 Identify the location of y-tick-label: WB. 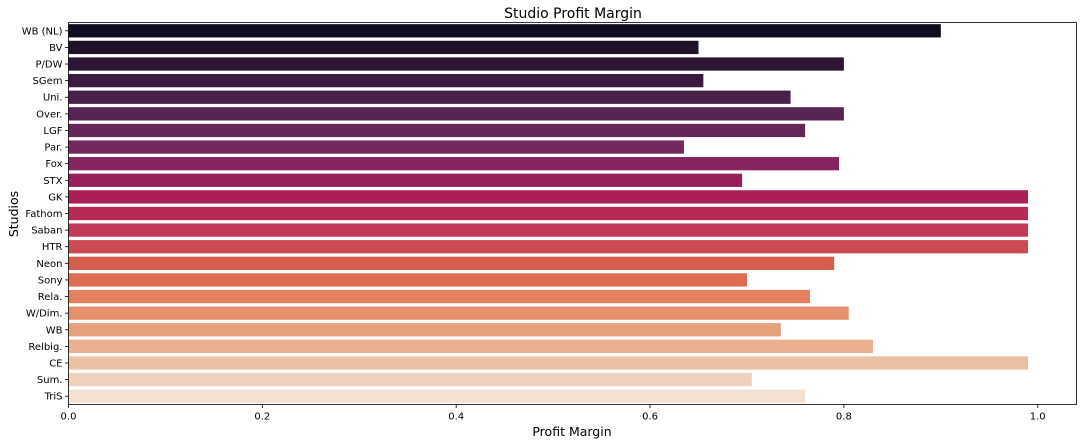
(54, 330).